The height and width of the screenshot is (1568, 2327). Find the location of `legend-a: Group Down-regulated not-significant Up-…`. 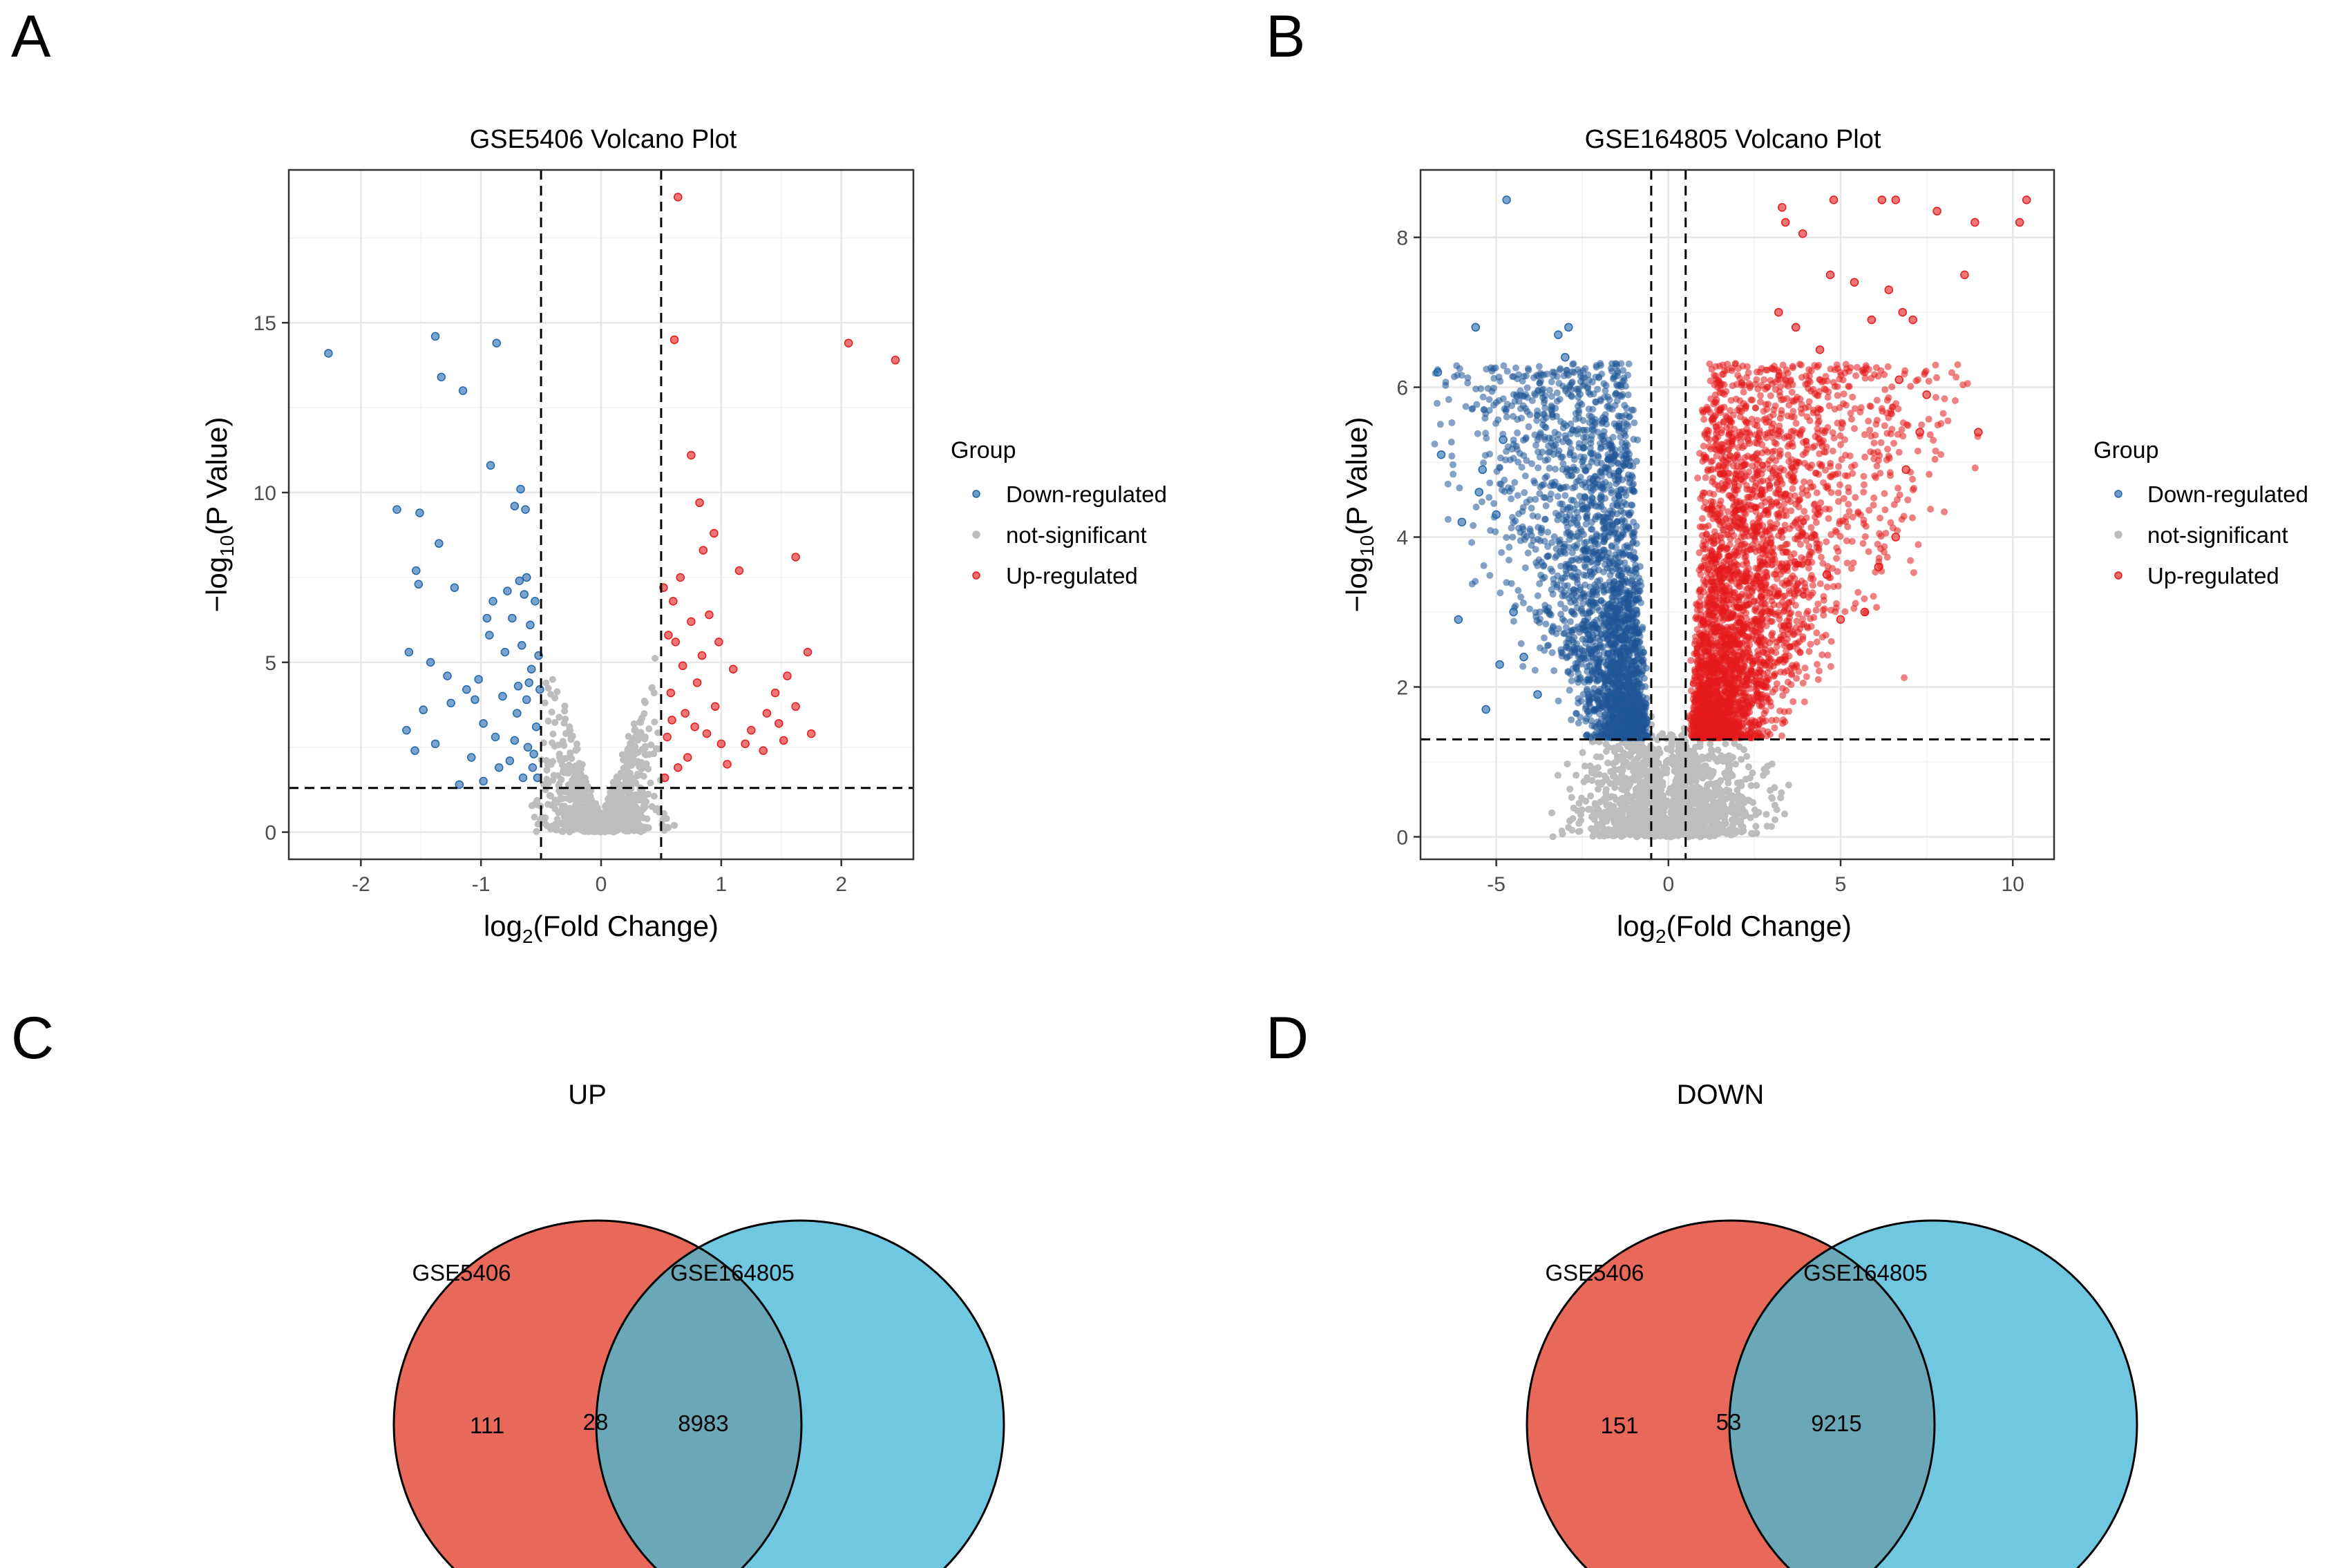

legend-a: Group Down-regulated not-significant Up-… is located at coordinates (1059, 513).